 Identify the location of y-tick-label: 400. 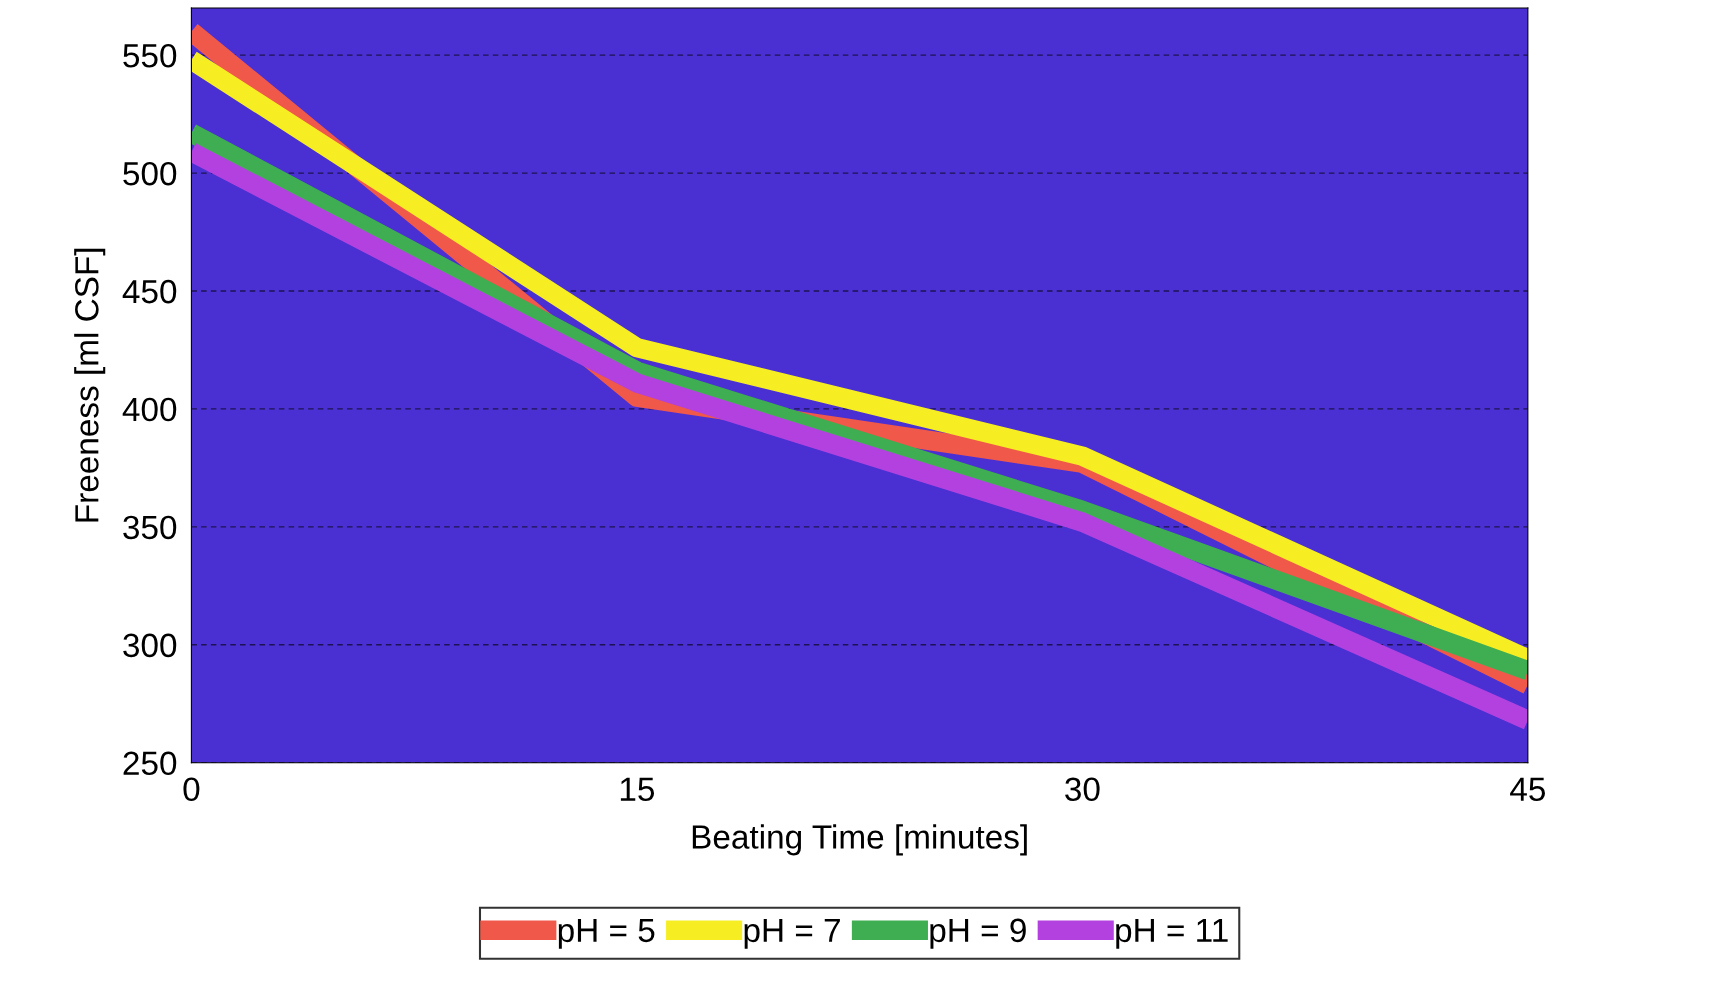
(149, 409).